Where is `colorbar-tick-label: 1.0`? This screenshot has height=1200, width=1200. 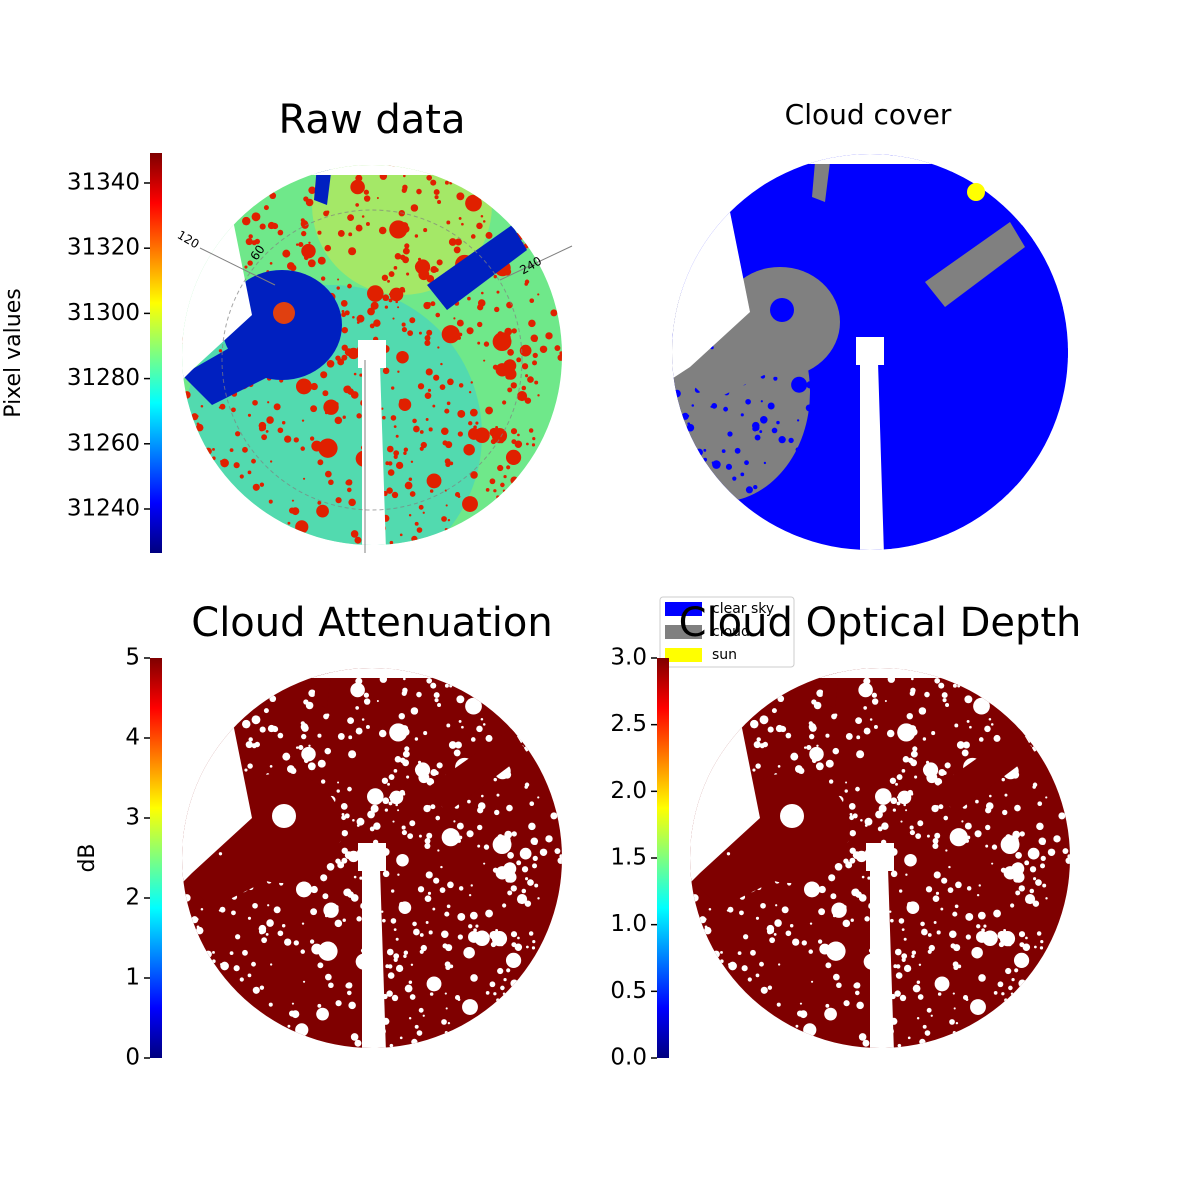
colorbar-tick-label: 1.0 is located at coordinates (628, 924).